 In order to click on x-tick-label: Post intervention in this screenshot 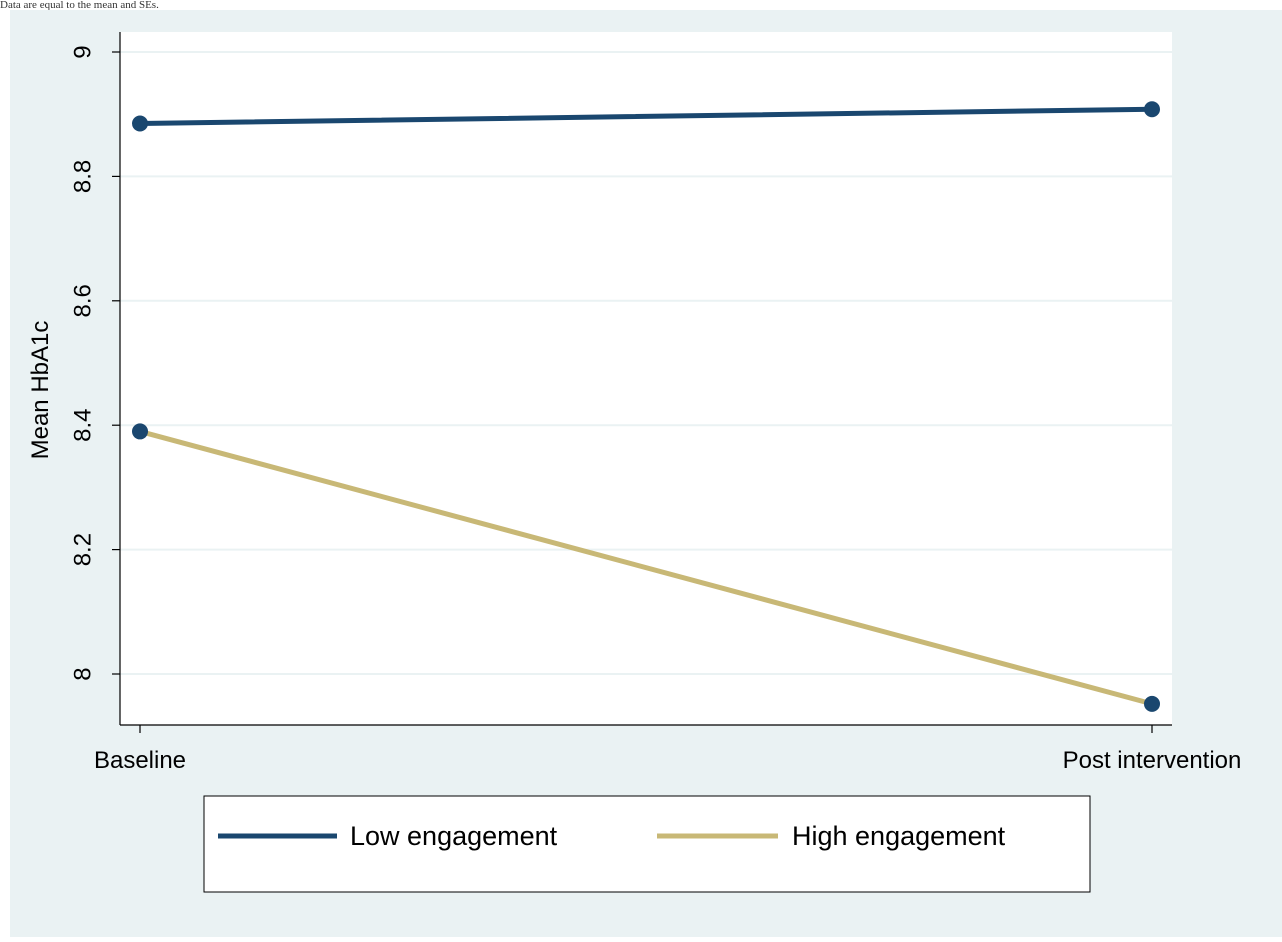, I will do `click(1152, 760)`.